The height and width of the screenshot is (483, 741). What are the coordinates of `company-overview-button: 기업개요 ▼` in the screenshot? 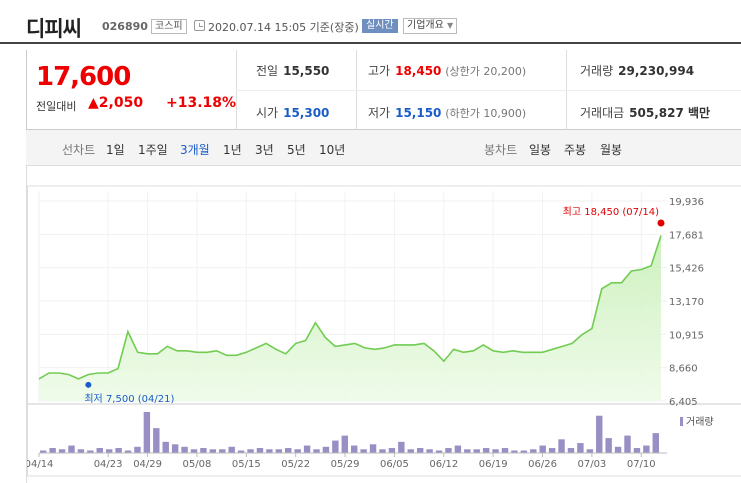 It's located at (430, 26).